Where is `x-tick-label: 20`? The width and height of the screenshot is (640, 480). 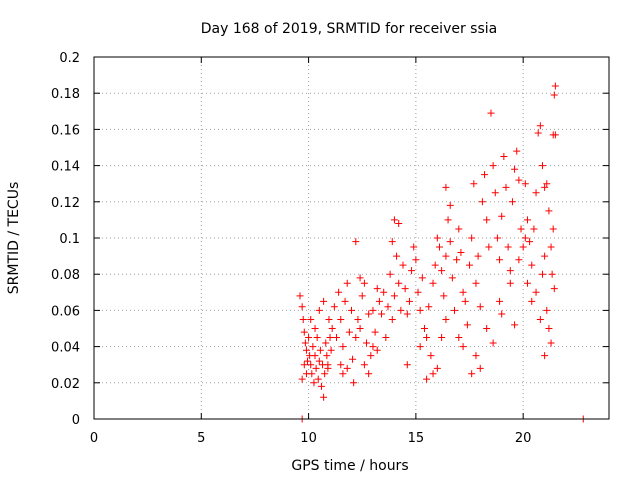
x-tick-label: 20 is located at coordinates (523, 438).